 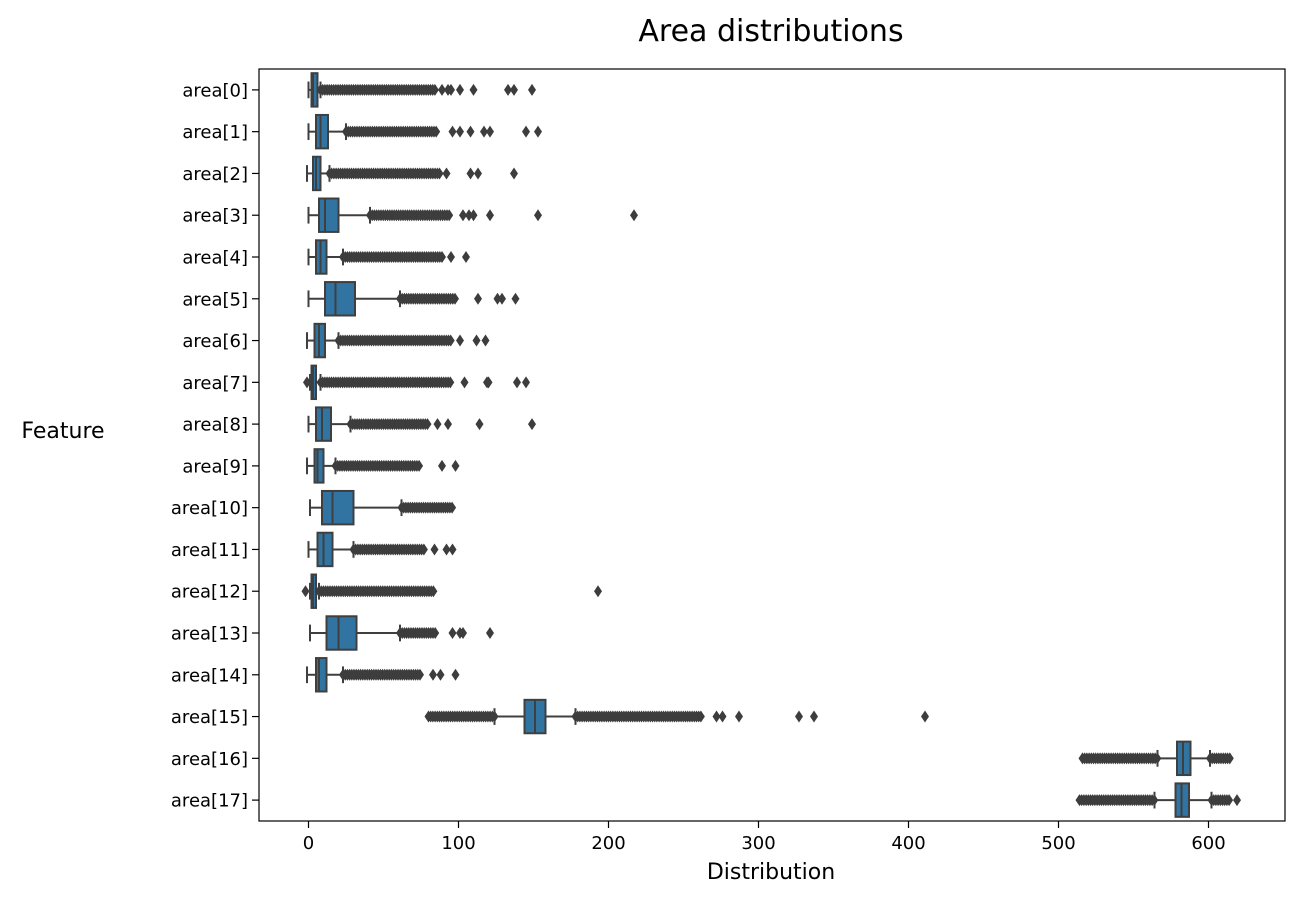 What do you see at coordinates (758, 843) in the screenshot?
I see `x-tick-label: 300` at bounding box center [758, 843].